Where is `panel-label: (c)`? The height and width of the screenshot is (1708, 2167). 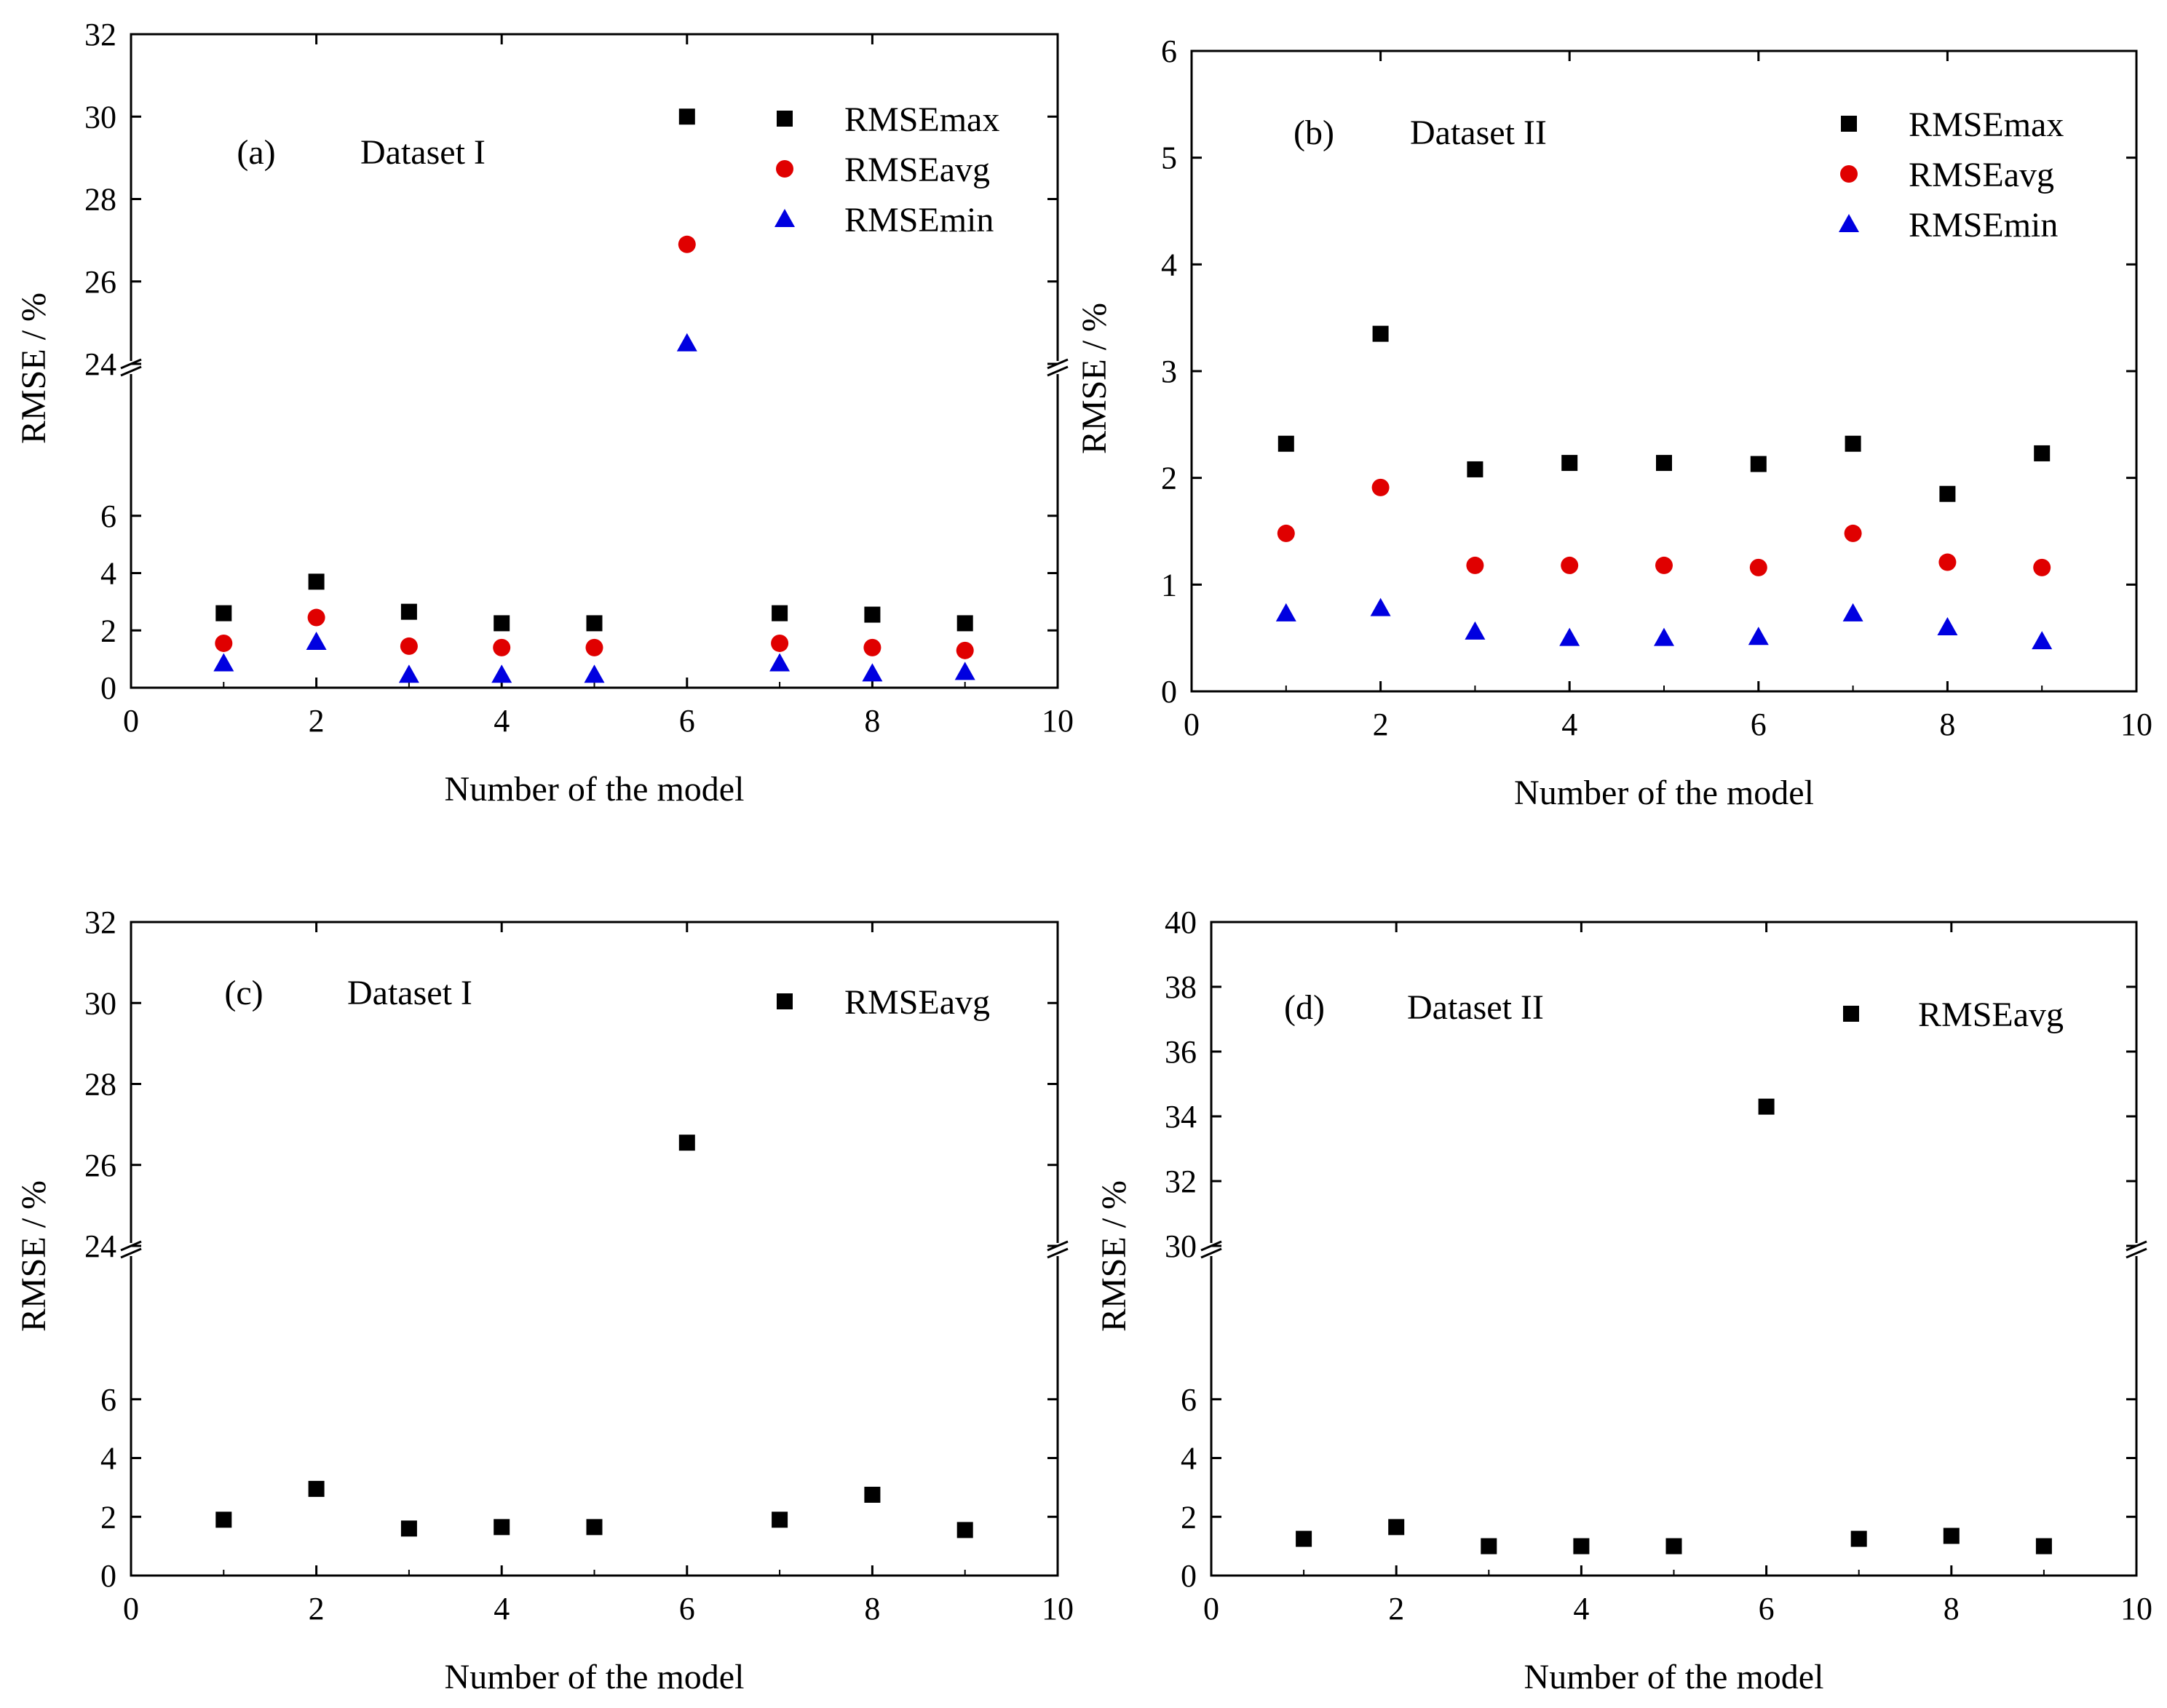
panel-label: (c) is located at coordinates (243, 993).